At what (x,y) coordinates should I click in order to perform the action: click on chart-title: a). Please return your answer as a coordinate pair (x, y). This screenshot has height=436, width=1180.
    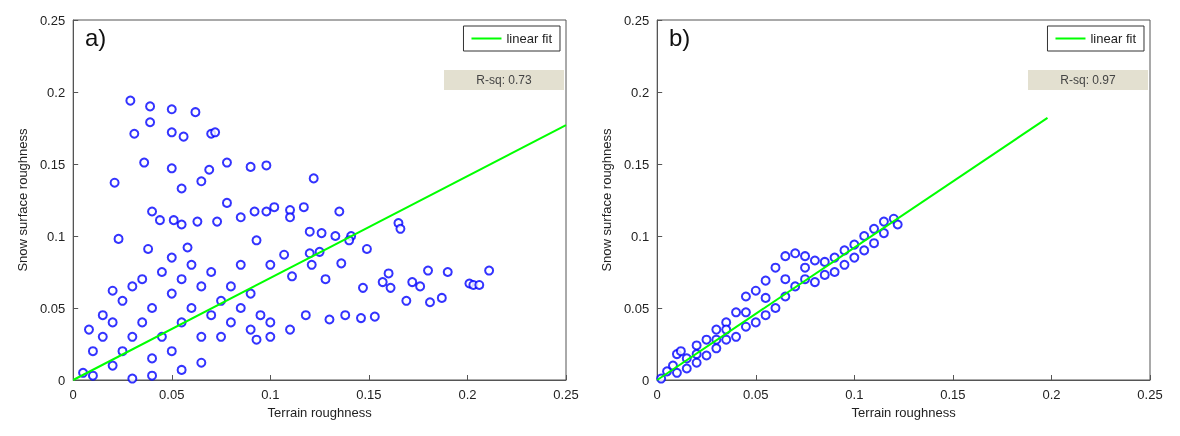
    Looking at the image, I should click on (96, 37).